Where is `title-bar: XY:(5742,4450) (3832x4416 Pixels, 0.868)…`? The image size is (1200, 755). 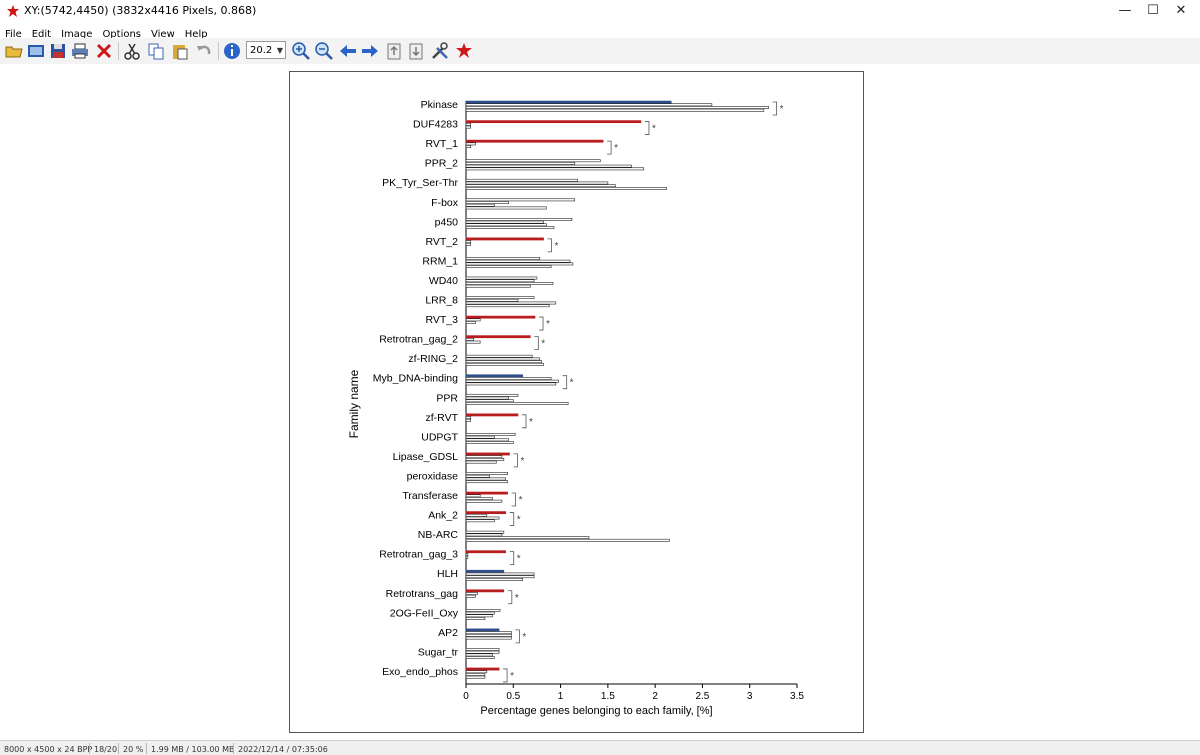 title-bar: XY:(5742,4450) (3832x4416 Pixels, 0.868)… is located at coordinates (600, 11).